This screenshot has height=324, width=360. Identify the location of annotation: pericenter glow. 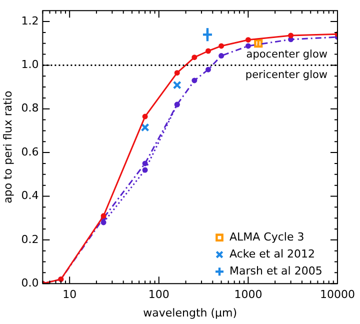
(286, 75).